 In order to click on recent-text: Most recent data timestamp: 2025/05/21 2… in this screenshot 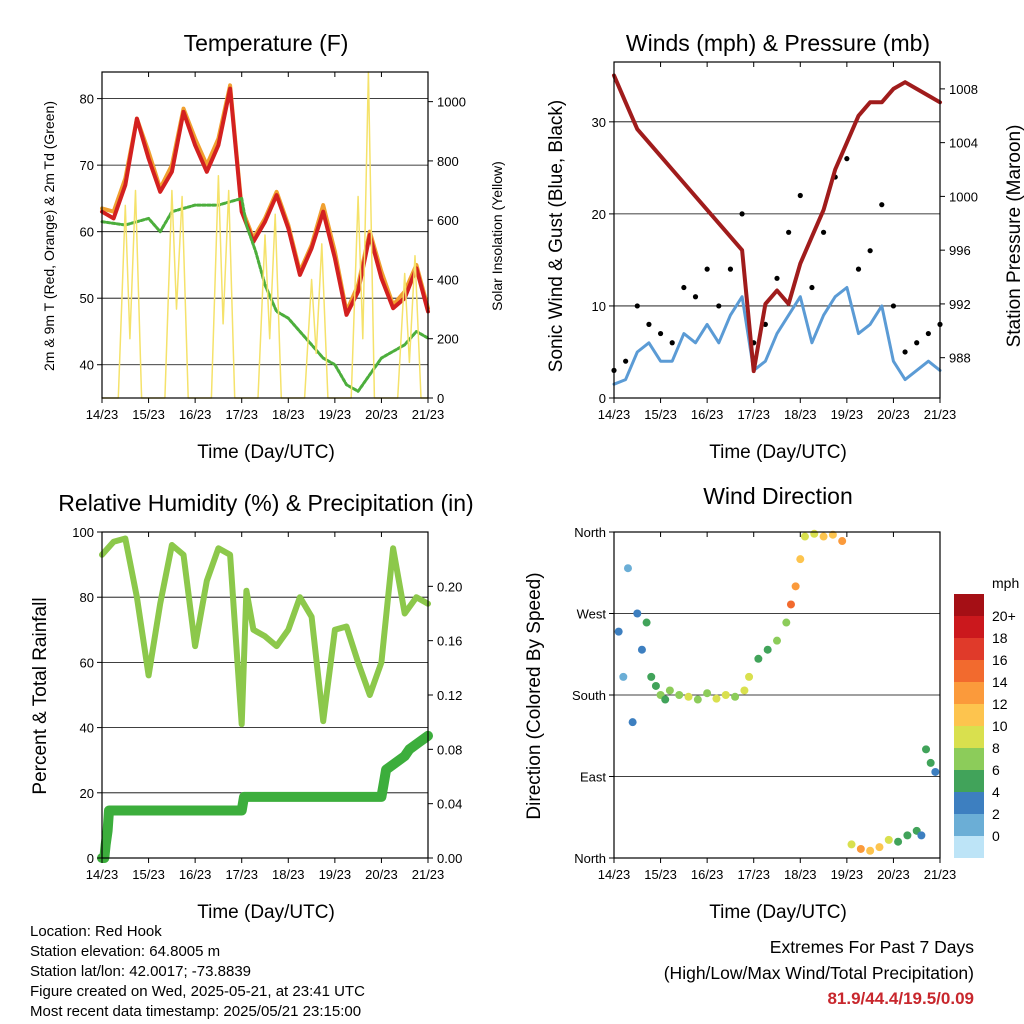, I will do `click(196, 1011)`.